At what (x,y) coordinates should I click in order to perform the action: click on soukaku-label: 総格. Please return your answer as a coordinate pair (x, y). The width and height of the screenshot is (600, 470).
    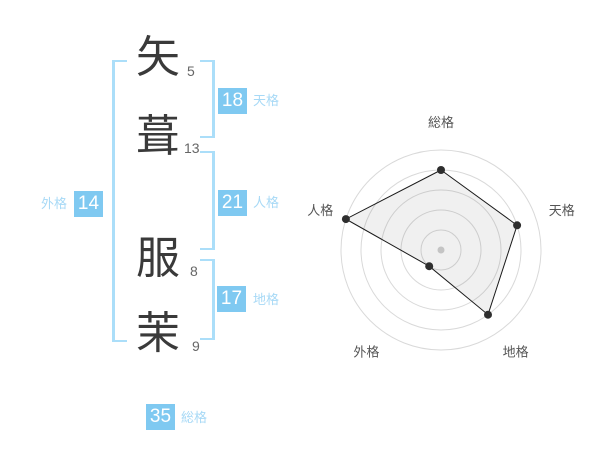
    Looking at the image, I should click on (194, 417).